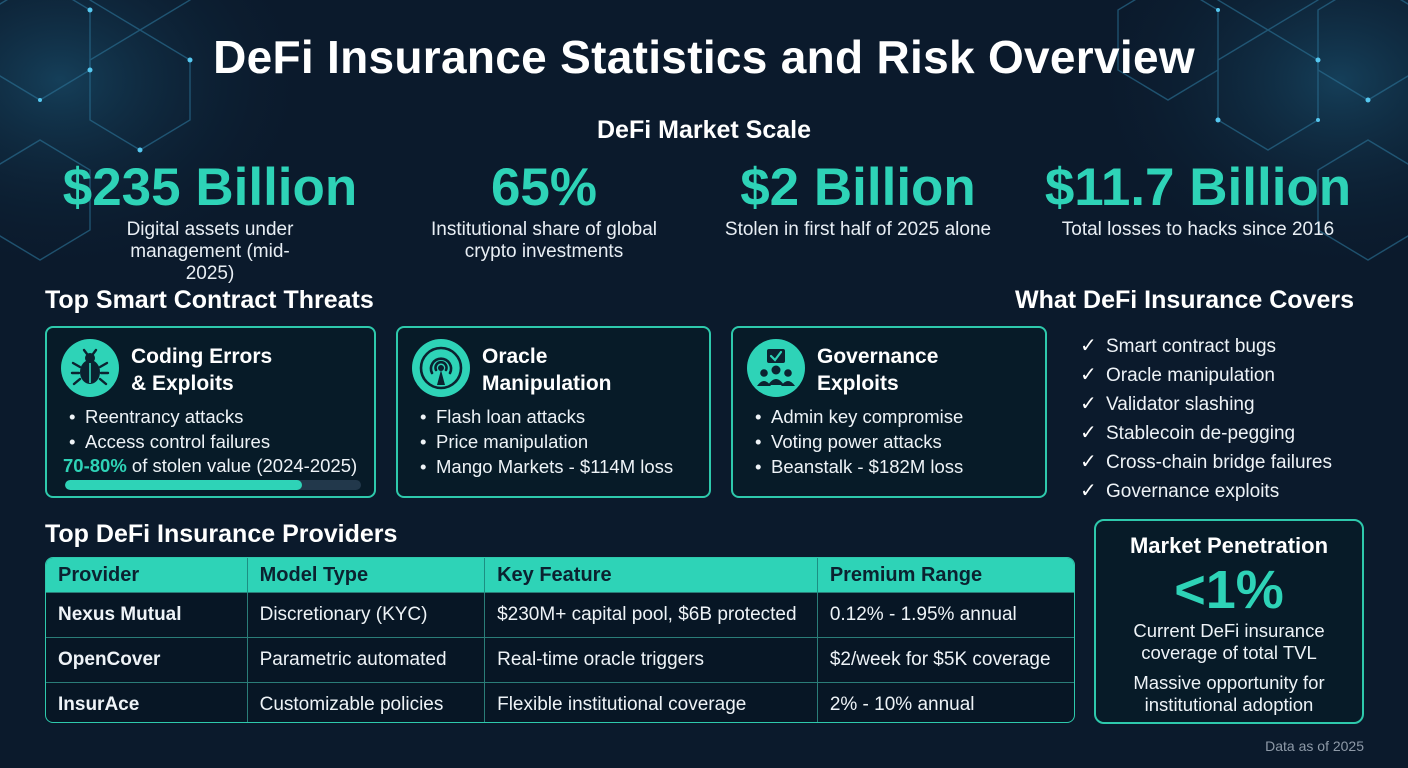  What do you see at coordinates (366, 615) in the screenshot?
I see `table-cell: Discretionary (KYC)` at bounding box center [366, 615].